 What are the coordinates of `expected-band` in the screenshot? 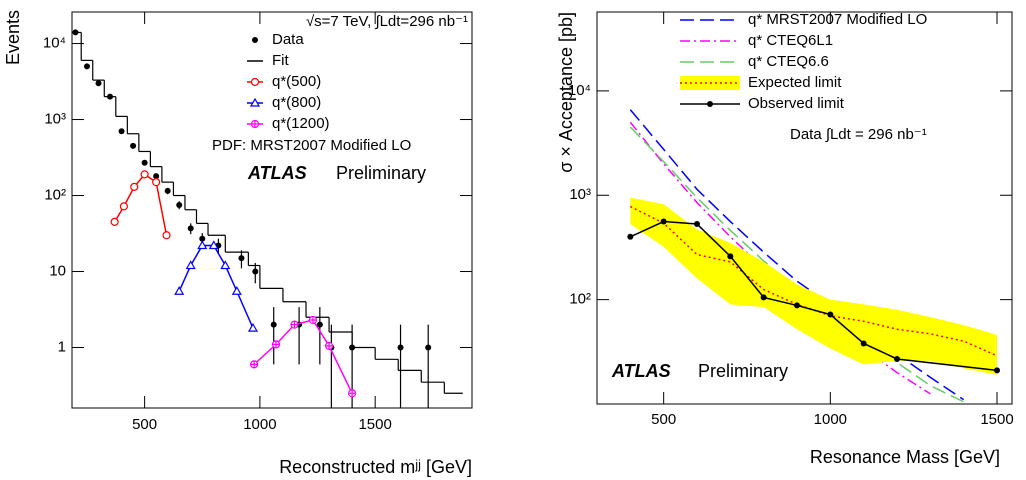 It's located at (813, 286).